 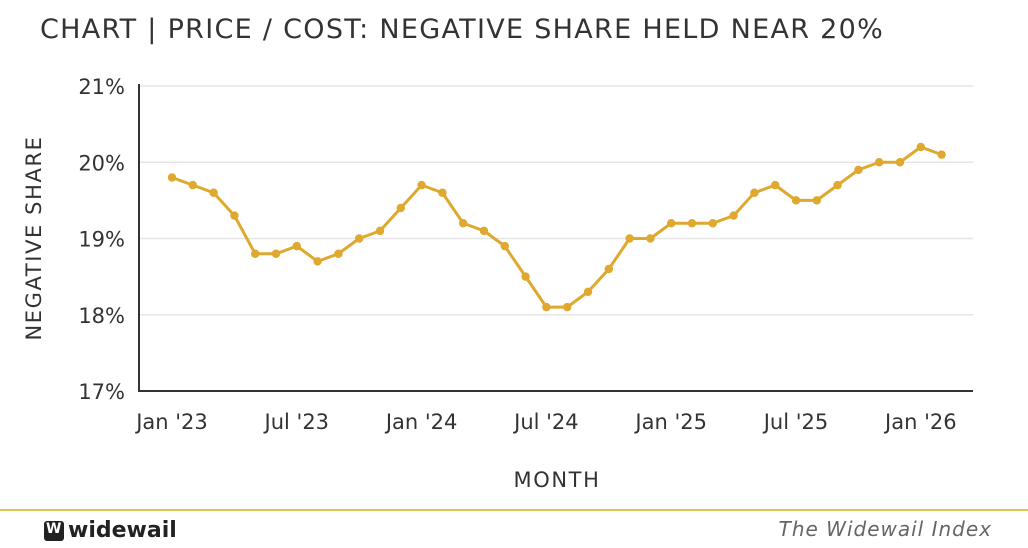 I want to click on x-tick-label: Jul '24, so click(x=545, y=422).